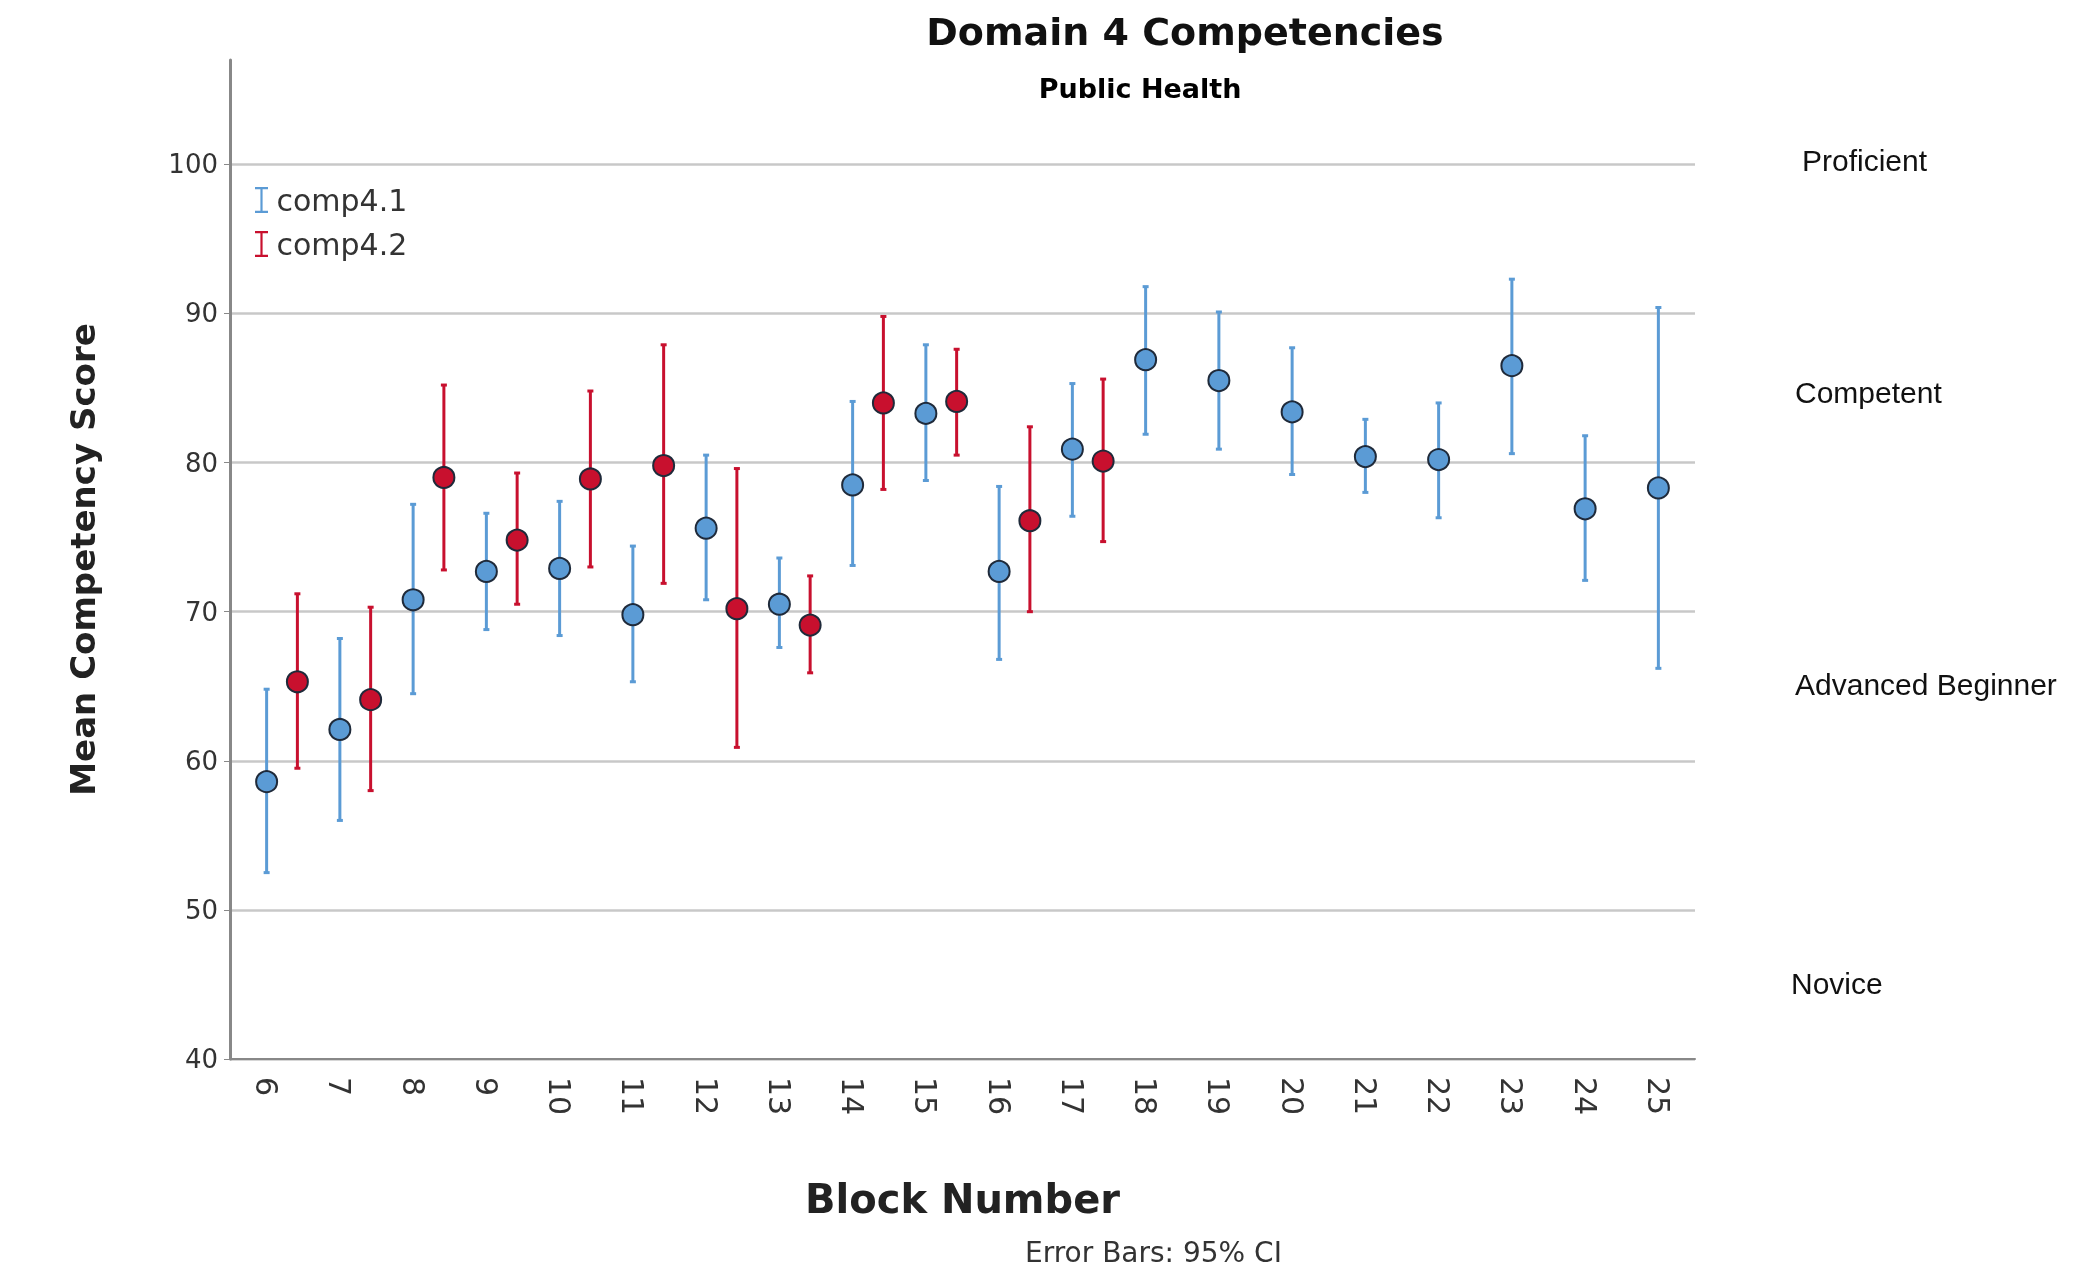  What do you see at coordinates (706, 1096) in the screenshot?
I see `x-tick-label: 12` at bounding box center [706, 1096].